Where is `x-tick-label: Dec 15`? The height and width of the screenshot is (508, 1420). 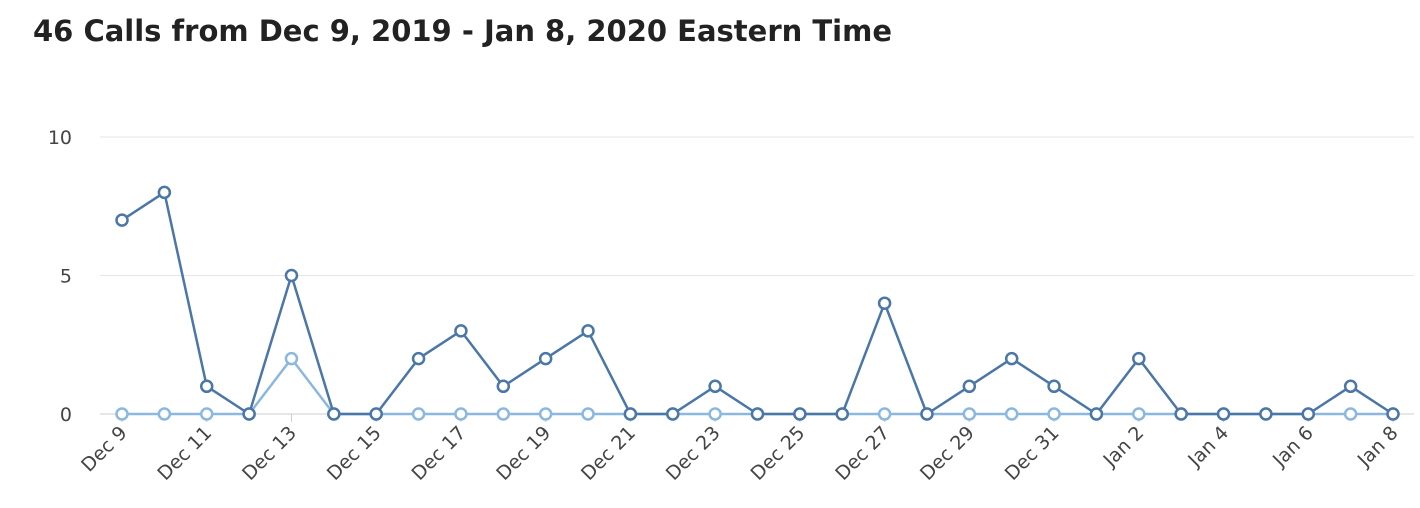 x-tick-label: Dec 15 is located at coordinates (354, 453).